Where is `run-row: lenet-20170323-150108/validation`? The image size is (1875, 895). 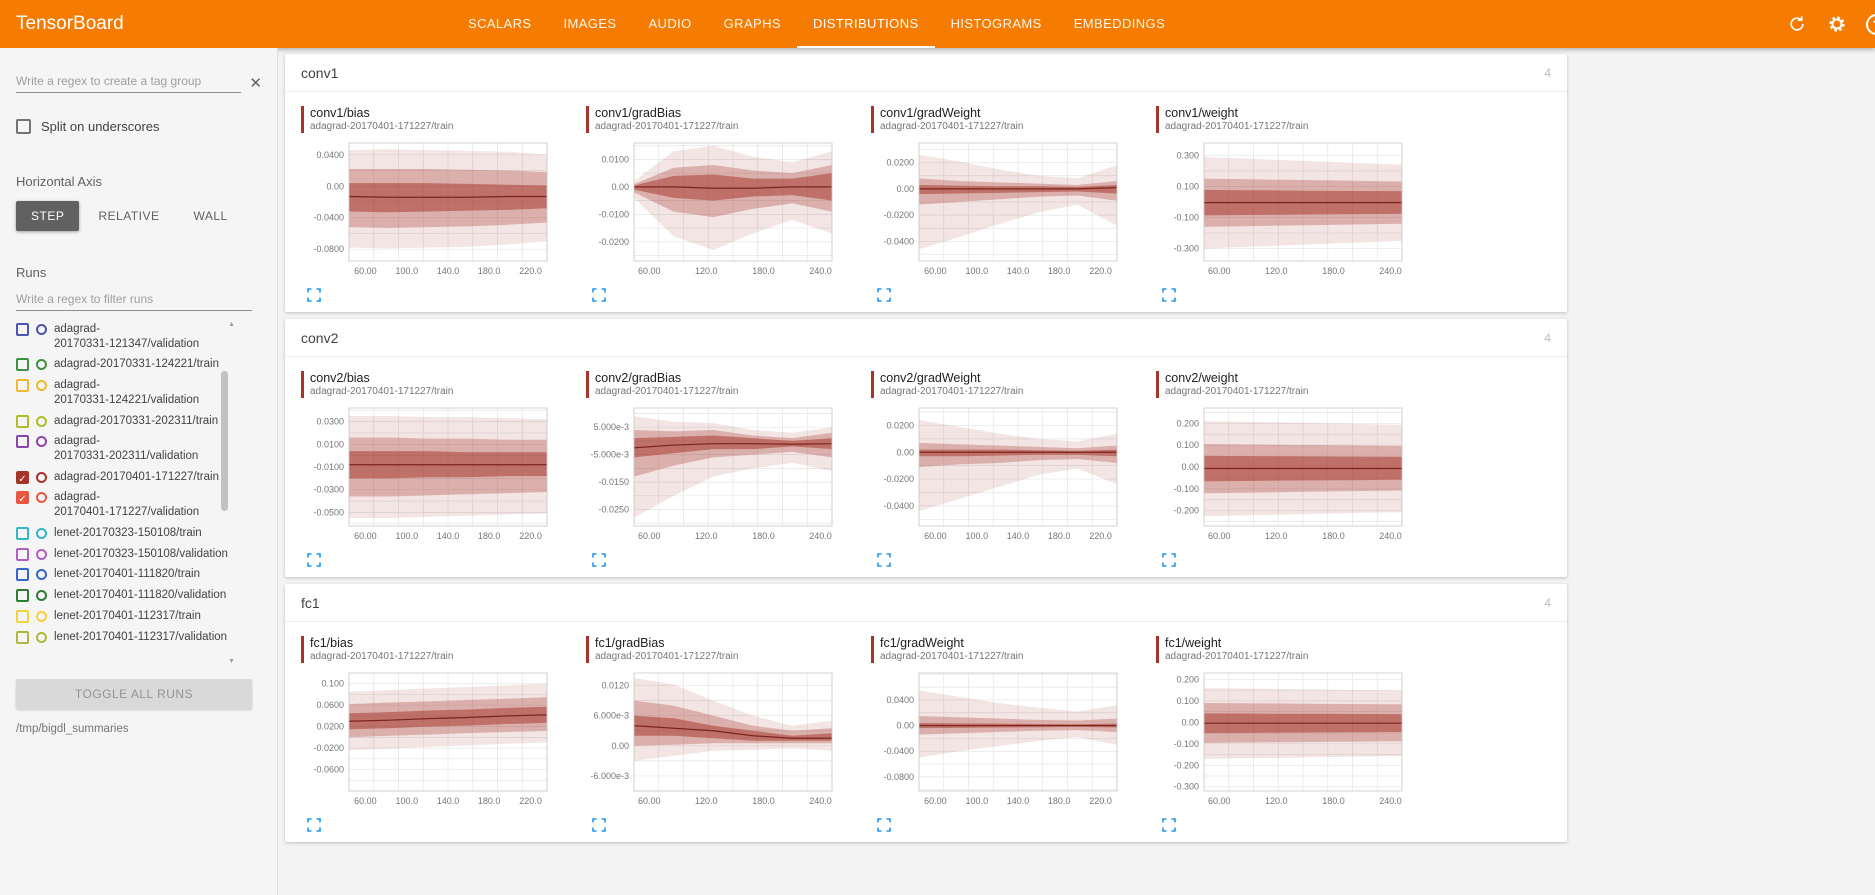
run-row: lenet-20170323-150108/validation is located at coordinates (138, 554).